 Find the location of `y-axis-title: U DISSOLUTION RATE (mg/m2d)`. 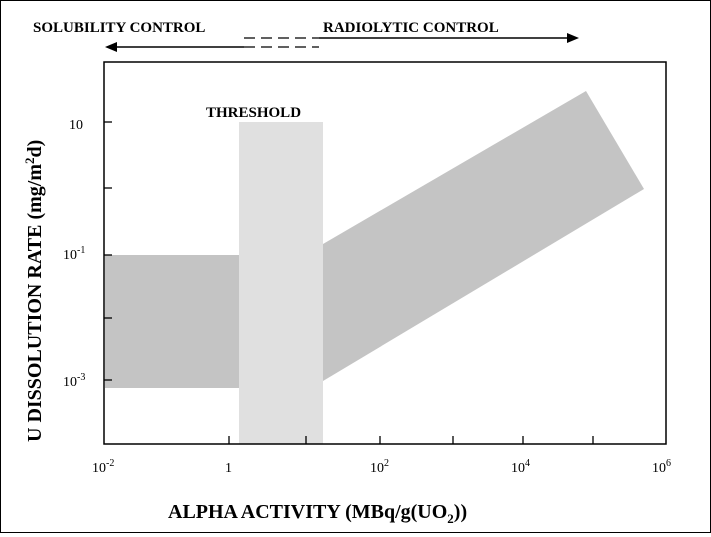

y-axis-title: U DISSOLUTION RATE (mg/m2d) is located at coordinates (34, 291).